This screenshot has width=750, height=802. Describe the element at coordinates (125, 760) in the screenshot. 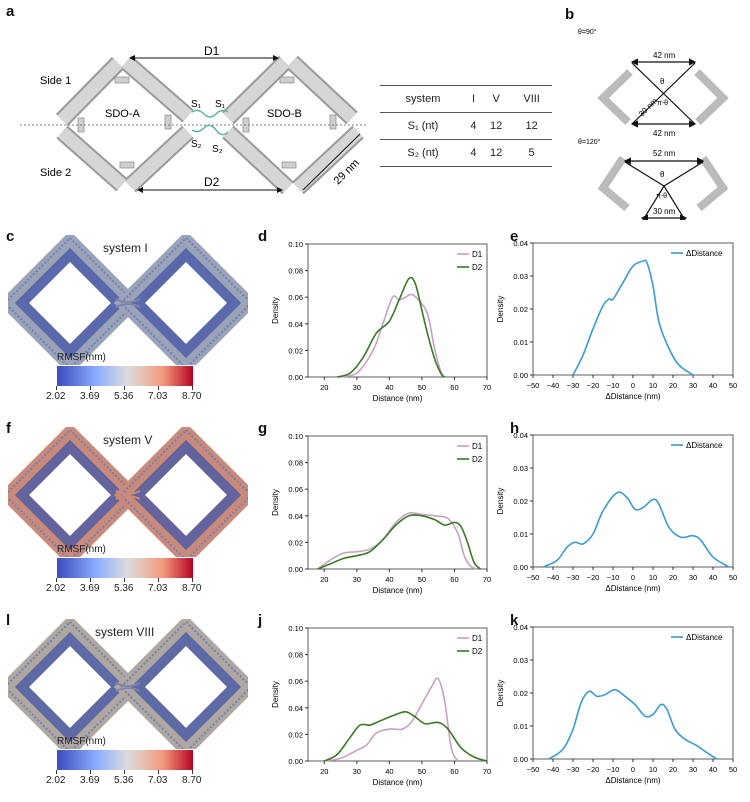

I see `rmsf-colorbar` at that location.